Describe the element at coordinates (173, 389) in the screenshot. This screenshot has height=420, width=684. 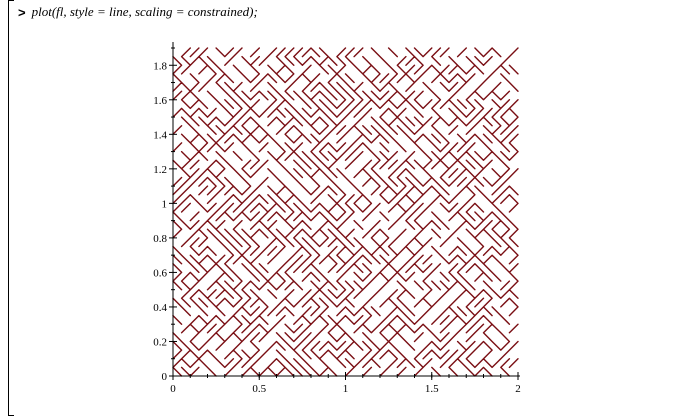
I see `x-tick-label: 0` at that location.